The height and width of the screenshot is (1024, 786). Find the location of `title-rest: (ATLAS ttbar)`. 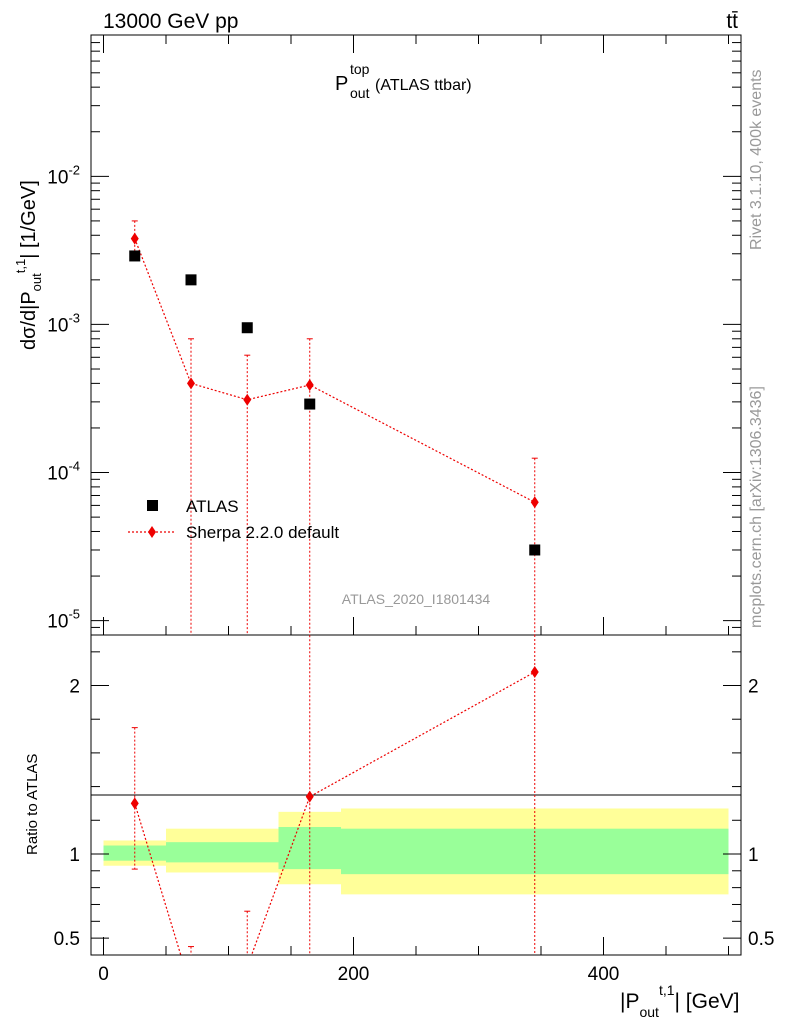

title-rest: (ATLAS ttbar) is located at coordinates (423, 85).